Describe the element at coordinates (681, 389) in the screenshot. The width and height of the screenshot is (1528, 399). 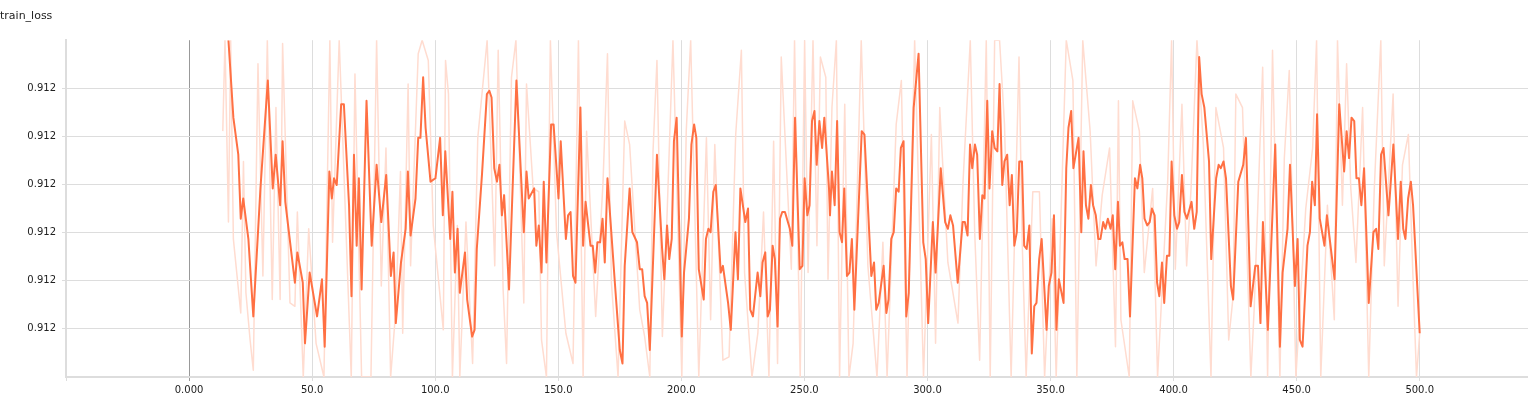
I see `x-tick-label: 200.0` at that location.